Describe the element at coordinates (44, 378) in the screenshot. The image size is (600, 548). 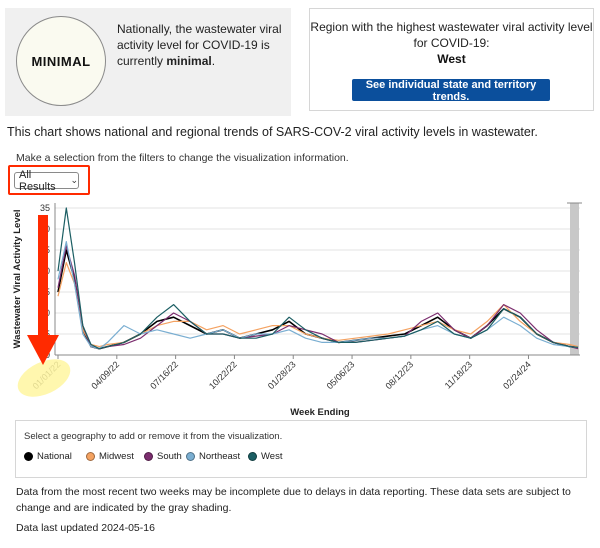
I see `yellow-highlight` at that location.